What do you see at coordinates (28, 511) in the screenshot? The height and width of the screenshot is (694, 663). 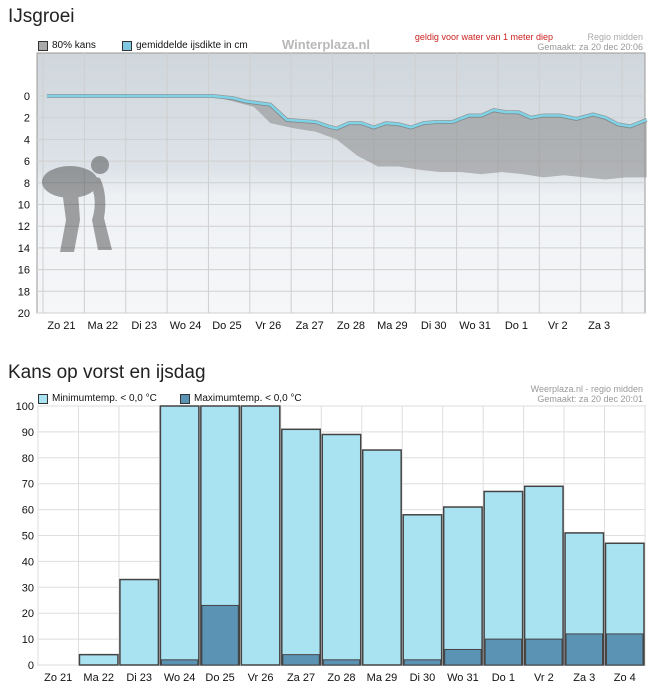 I see `chart2-ytick-label: 60` at bounding box center [28, 511].